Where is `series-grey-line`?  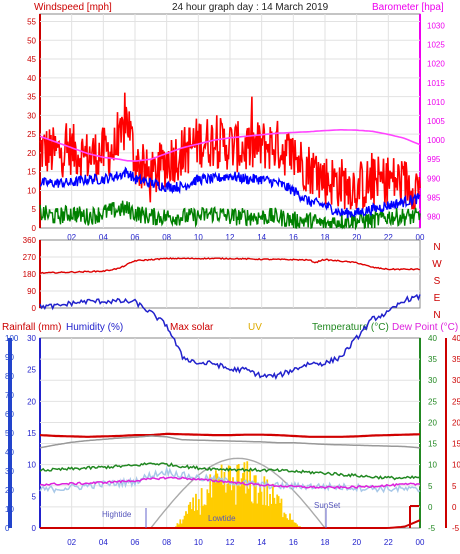
series-grey-line is located at coordinates (230, 442).